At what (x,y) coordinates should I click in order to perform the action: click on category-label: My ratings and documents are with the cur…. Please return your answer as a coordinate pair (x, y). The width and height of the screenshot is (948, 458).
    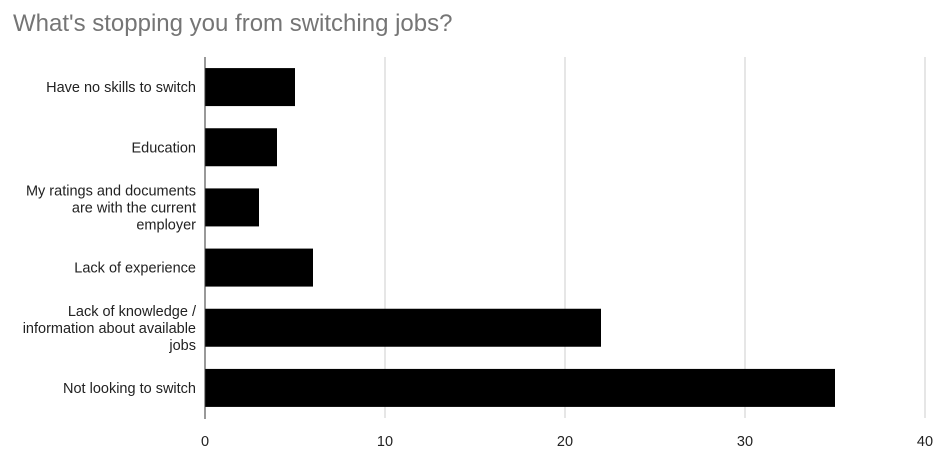
    Looking at the image, I should click on (111, 208).